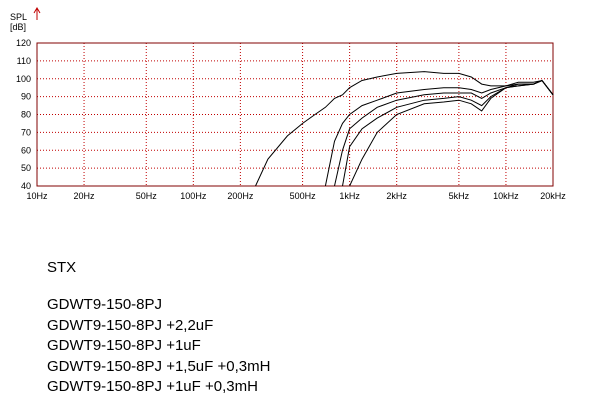 The height and width of the screenshot is (406, 589). Describe the element at coordinates (349, 196) in the screenshot. I see `x-tick-label: 1kHz` at that location.